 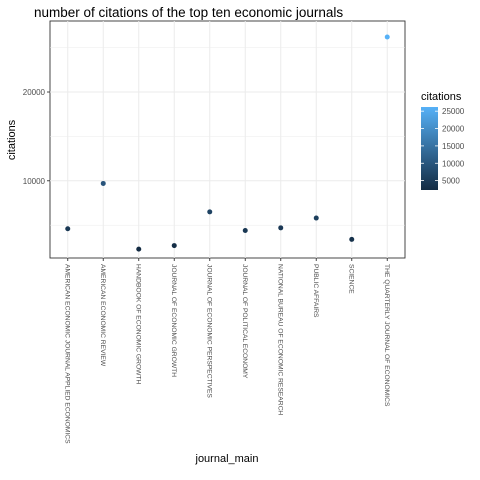 What do you see at coordinates (453, 111) in the screenshot?
I see `legend-label: 25000` at bounding box center [453, 111].